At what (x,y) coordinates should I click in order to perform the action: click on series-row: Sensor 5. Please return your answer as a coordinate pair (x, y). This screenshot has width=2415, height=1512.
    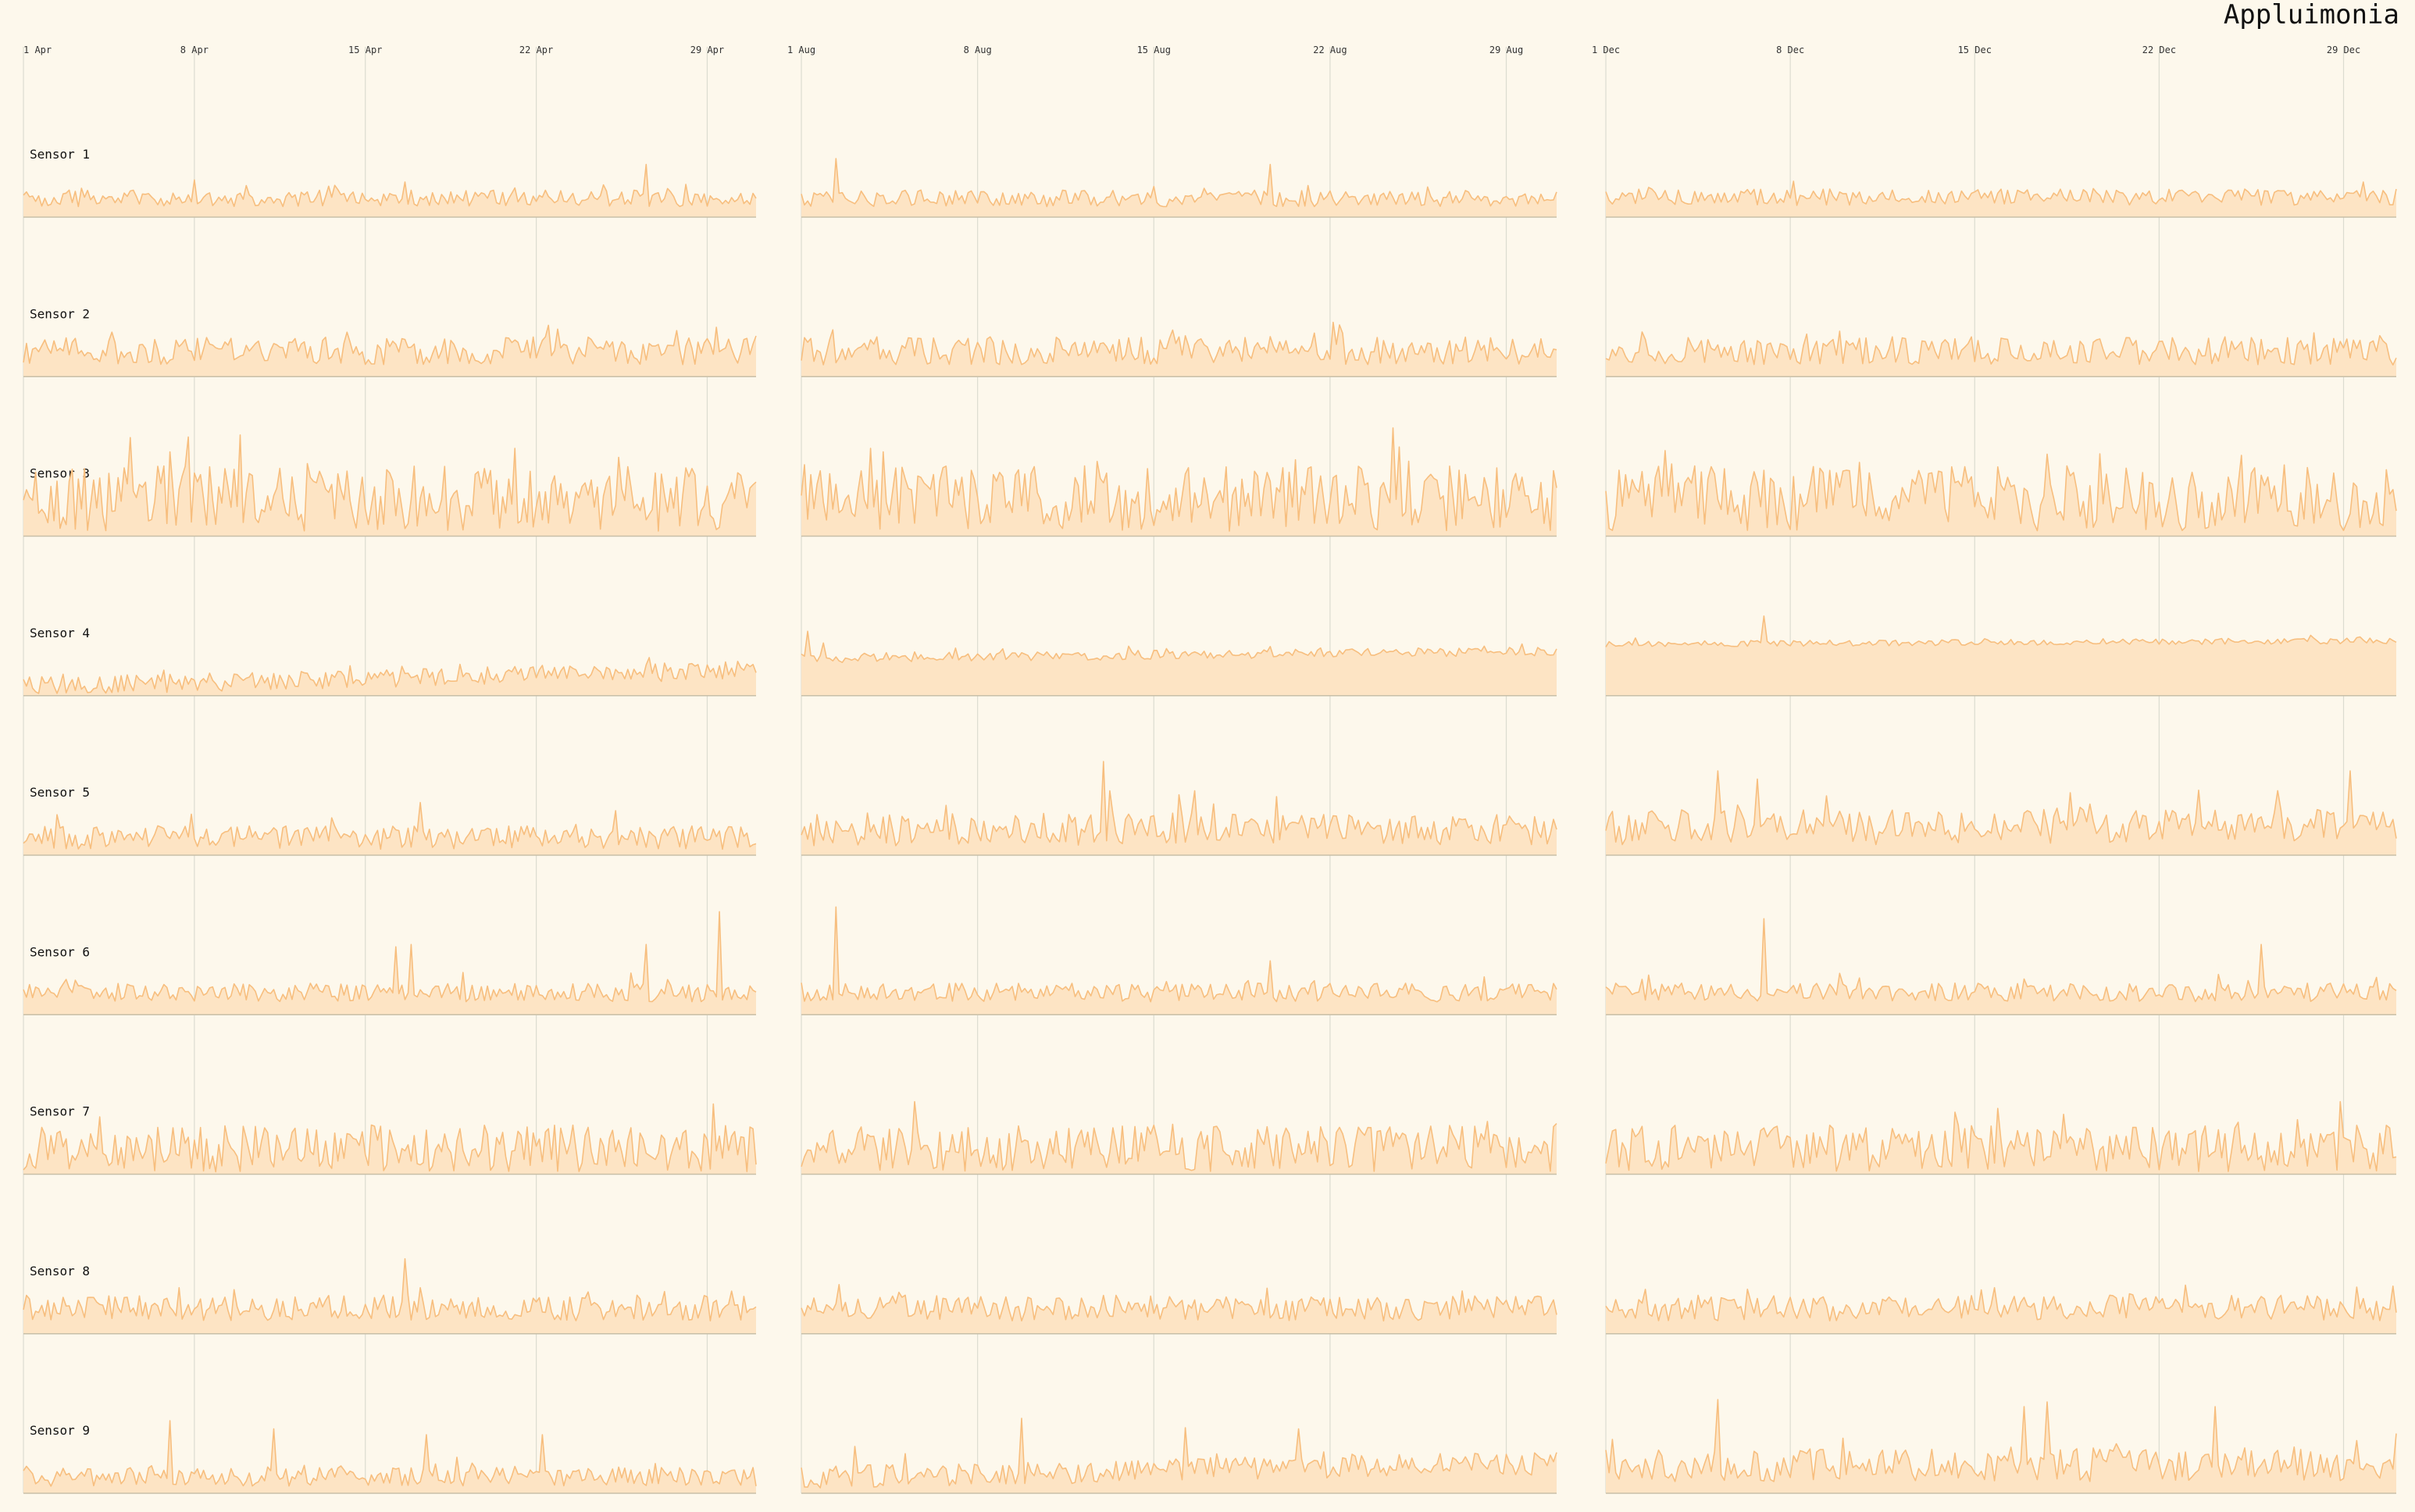
    Looking at the image, I should click on (1210, 808).